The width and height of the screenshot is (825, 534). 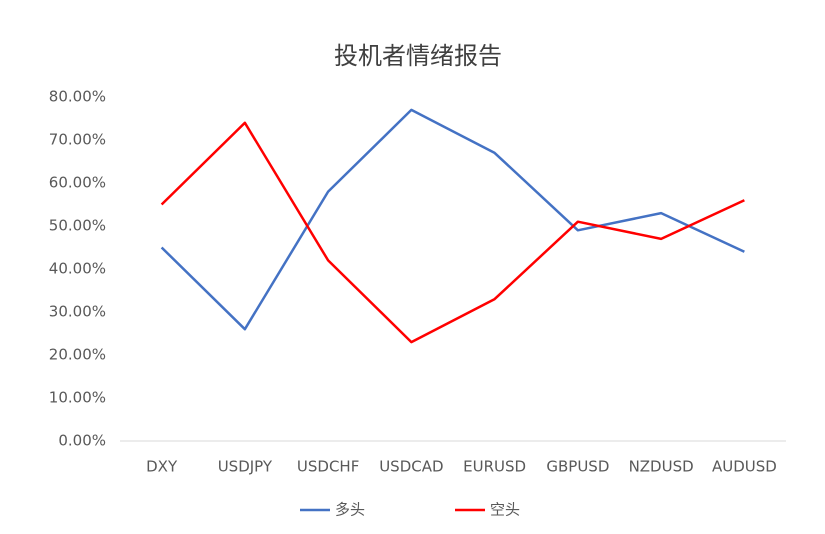 I want to click on x-tick-label: AUDUSD, so click(x=744, y=467).